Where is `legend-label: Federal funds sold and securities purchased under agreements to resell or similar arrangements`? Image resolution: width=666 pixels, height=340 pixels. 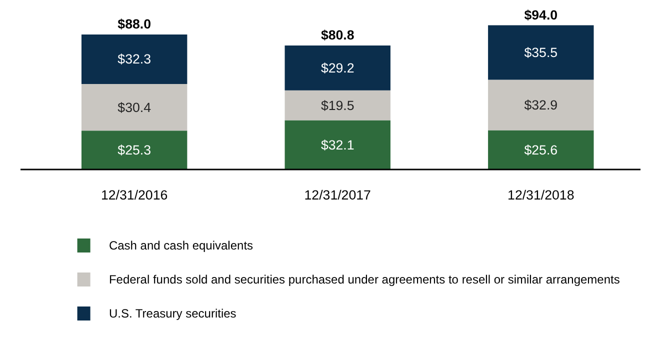 legend-label: Federal funds sold and securities purchased under agreements to resell or similar arrangements is located at coordinates (364, 279).